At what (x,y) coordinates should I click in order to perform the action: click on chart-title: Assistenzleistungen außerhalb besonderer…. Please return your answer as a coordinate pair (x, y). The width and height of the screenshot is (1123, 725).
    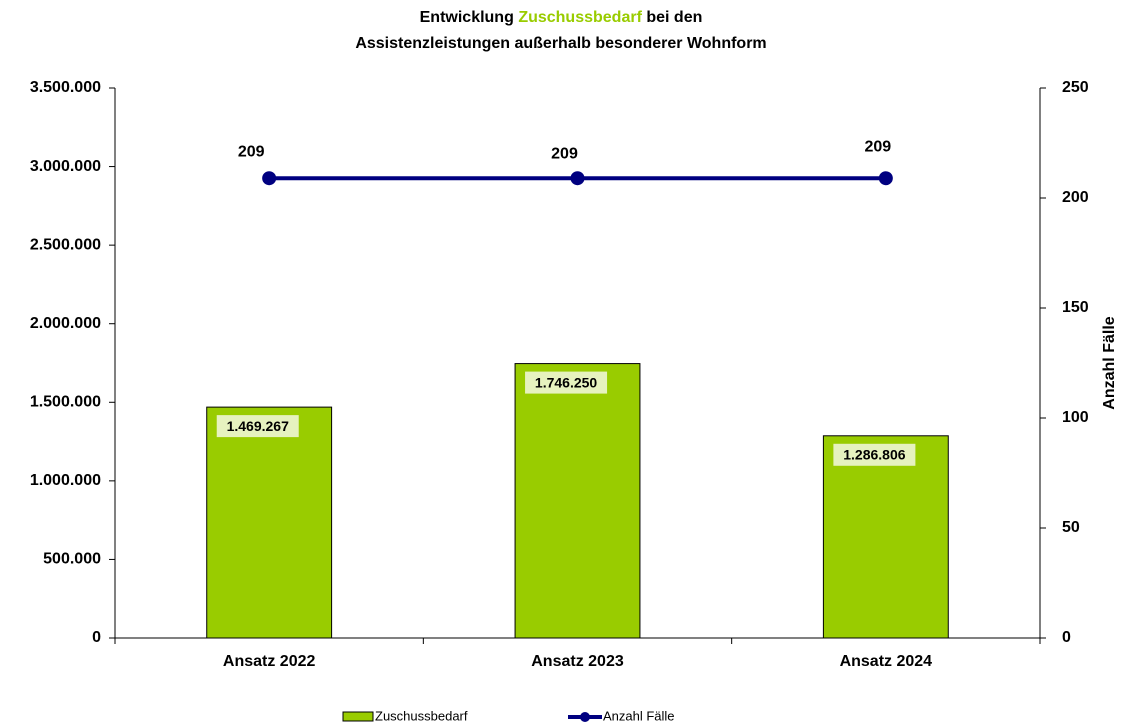
    Looking at the image, I should click on (560, 43).